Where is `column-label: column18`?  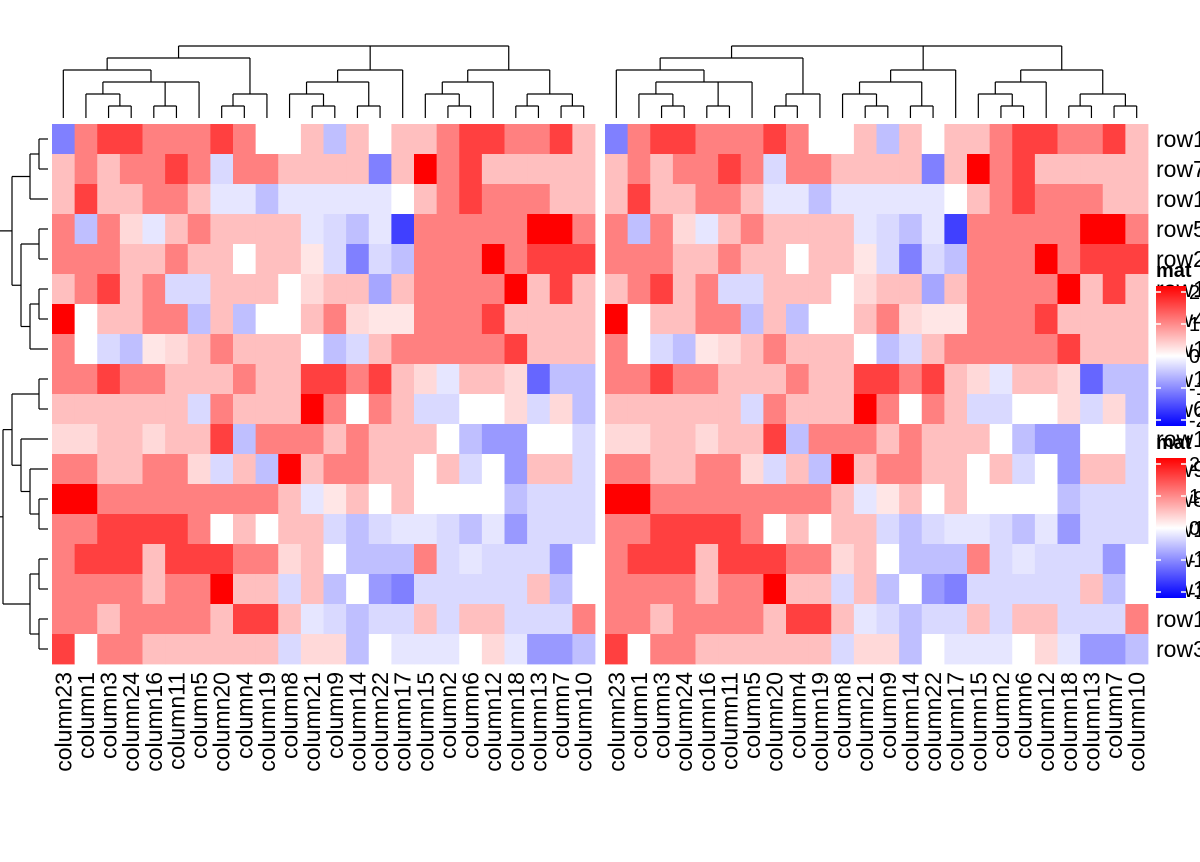 column-label: column18 is located at coordinates (1069, 722).